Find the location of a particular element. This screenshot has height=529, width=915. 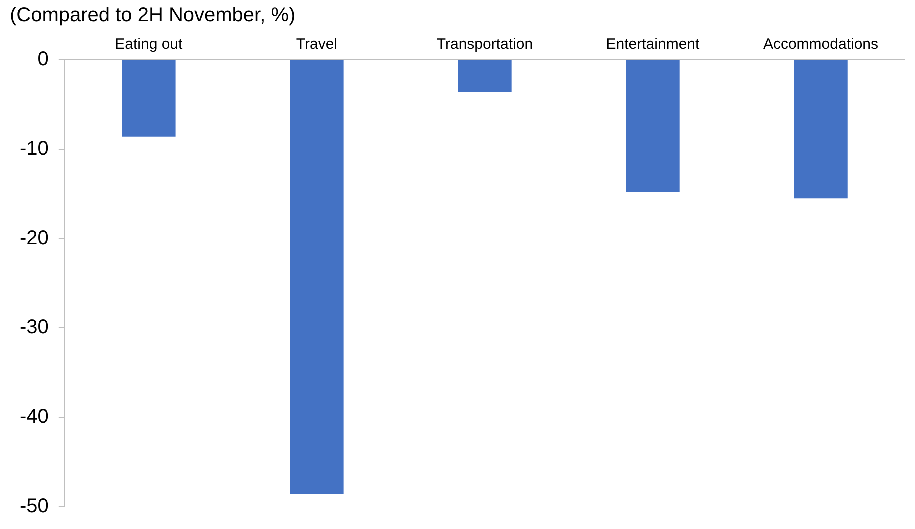

x-tick-label: Travel is located at coordinates (317, 45).